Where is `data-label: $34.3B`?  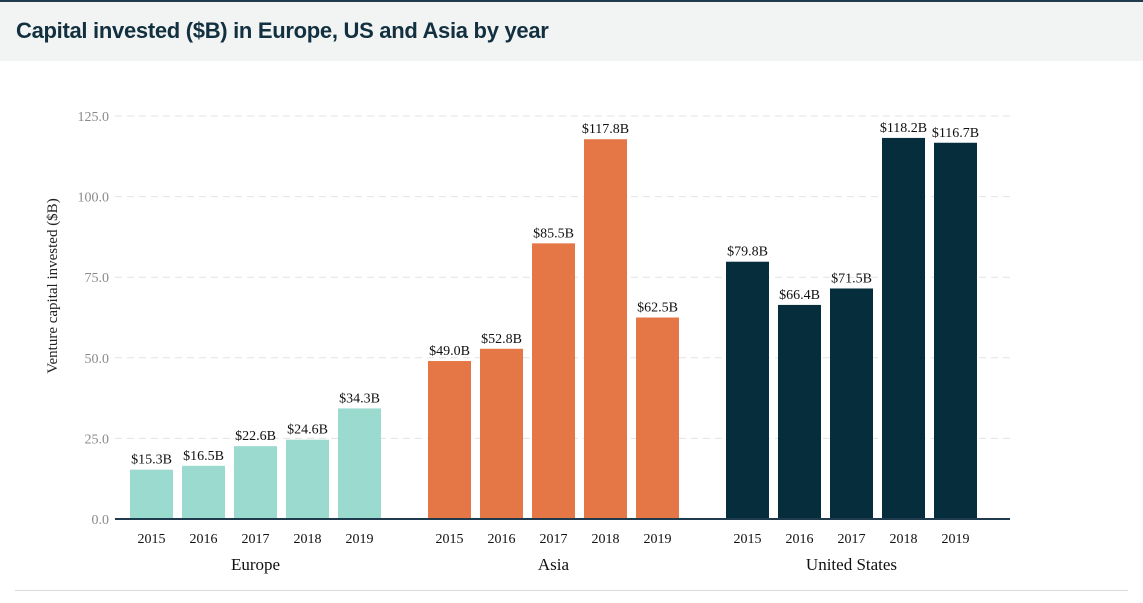 data-label: $34.3B is located at coordinates (359, 398).